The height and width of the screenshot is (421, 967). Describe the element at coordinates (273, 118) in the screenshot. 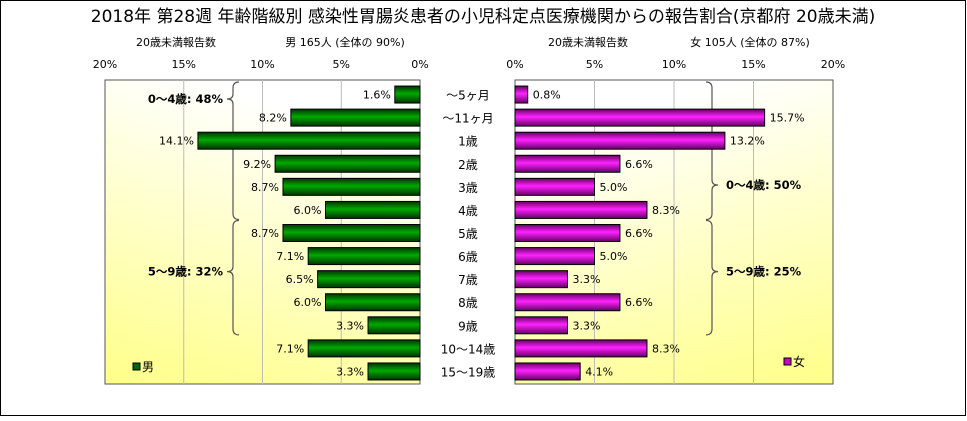

I see `male-data-label: 8.2%` at that location.